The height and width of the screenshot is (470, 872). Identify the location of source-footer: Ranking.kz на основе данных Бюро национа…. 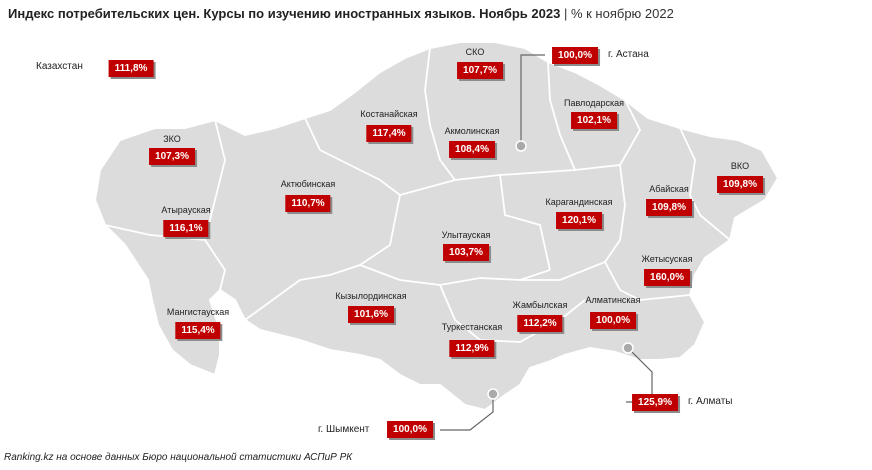
(178, 457).